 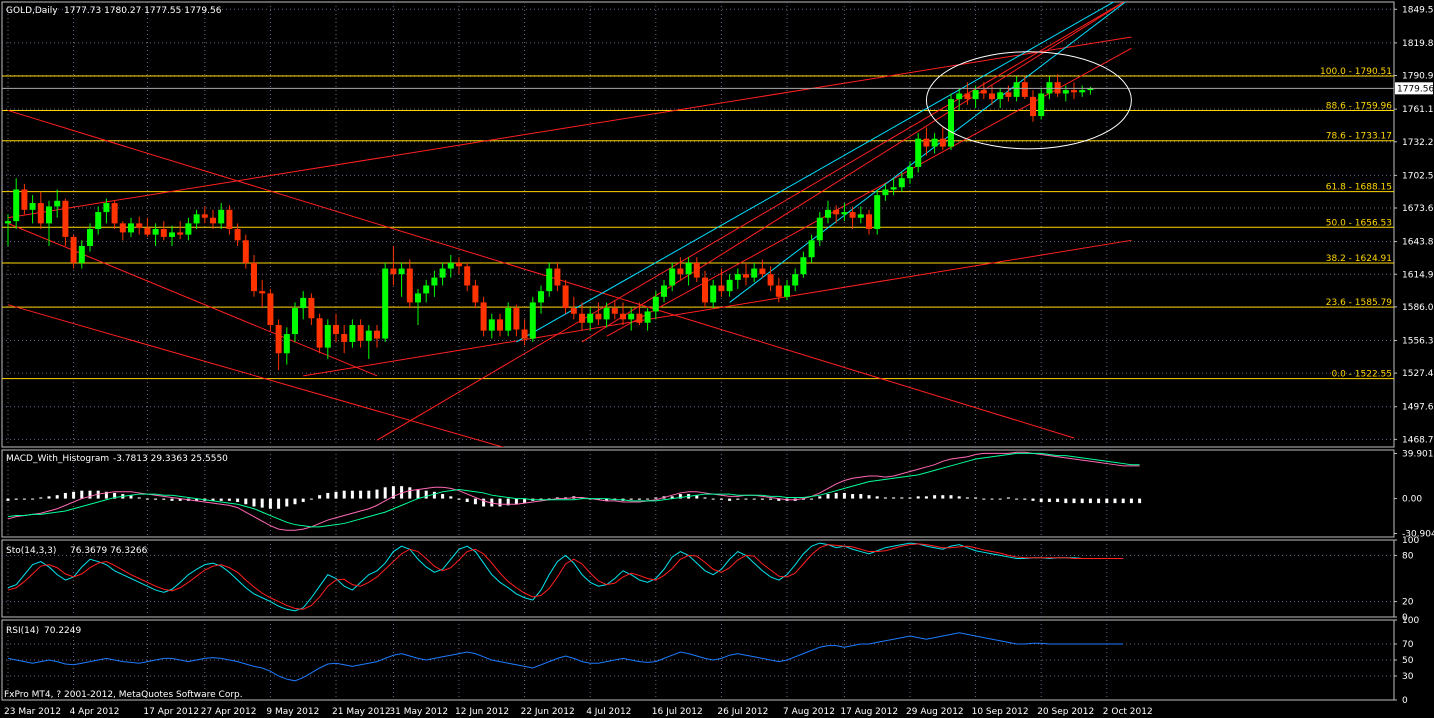 I want to click on current-price-tag, so click(x=1414, y=88).